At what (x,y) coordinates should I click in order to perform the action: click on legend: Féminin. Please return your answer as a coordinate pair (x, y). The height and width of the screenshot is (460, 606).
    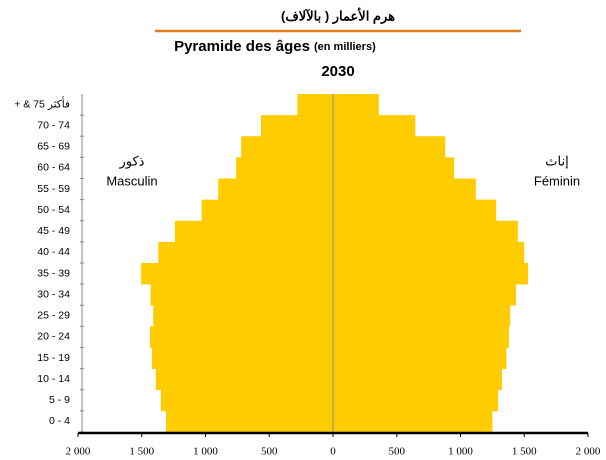
    Looking at the image, I should click on (557, 180).